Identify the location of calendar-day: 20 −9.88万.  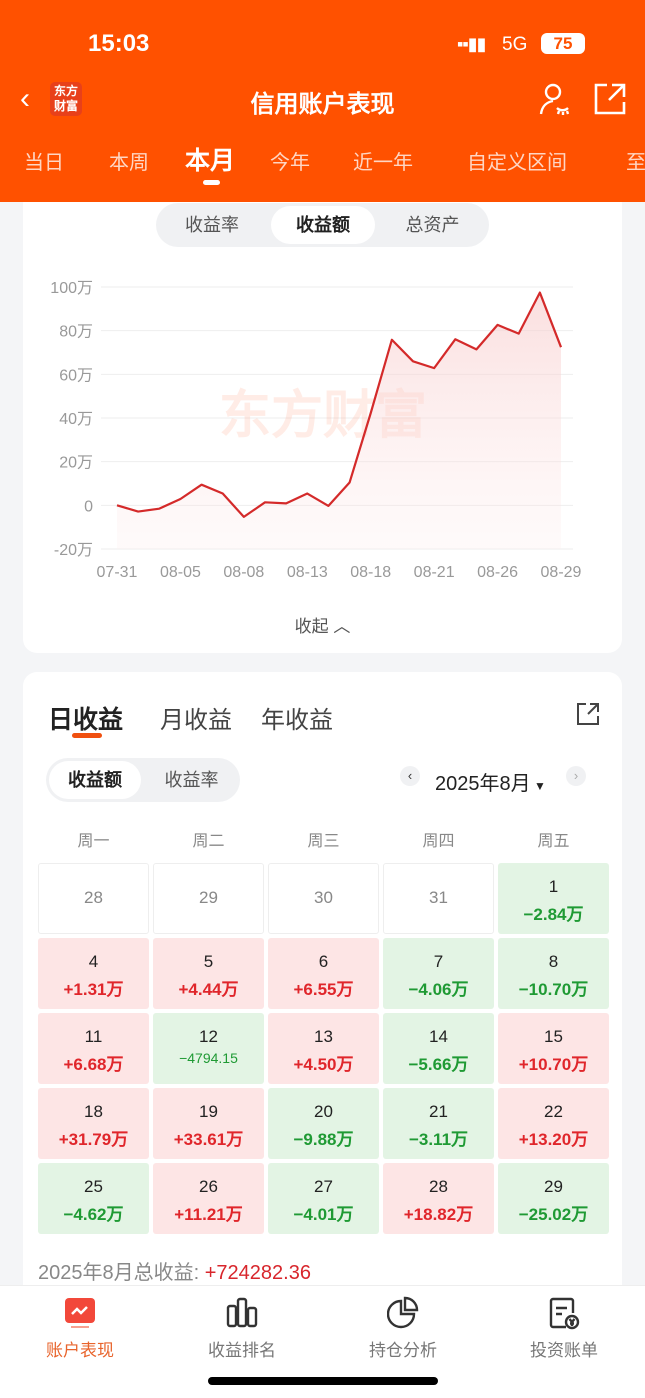
(323, 1123).